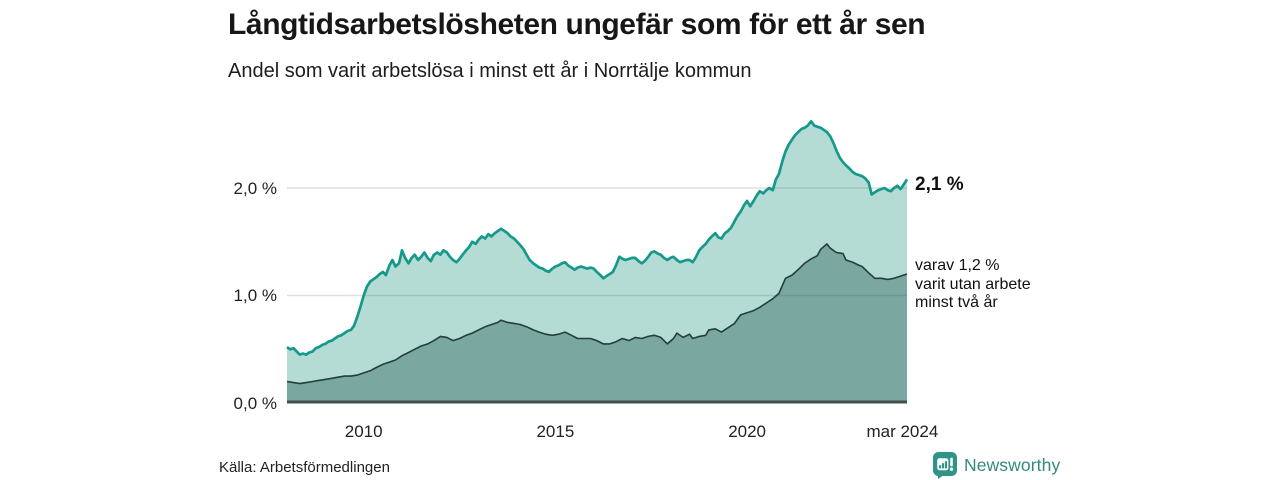  Describe the element at coordinates (555, 431) in the screenshot. I see `x-axis-tick-label: 2015` at that location.